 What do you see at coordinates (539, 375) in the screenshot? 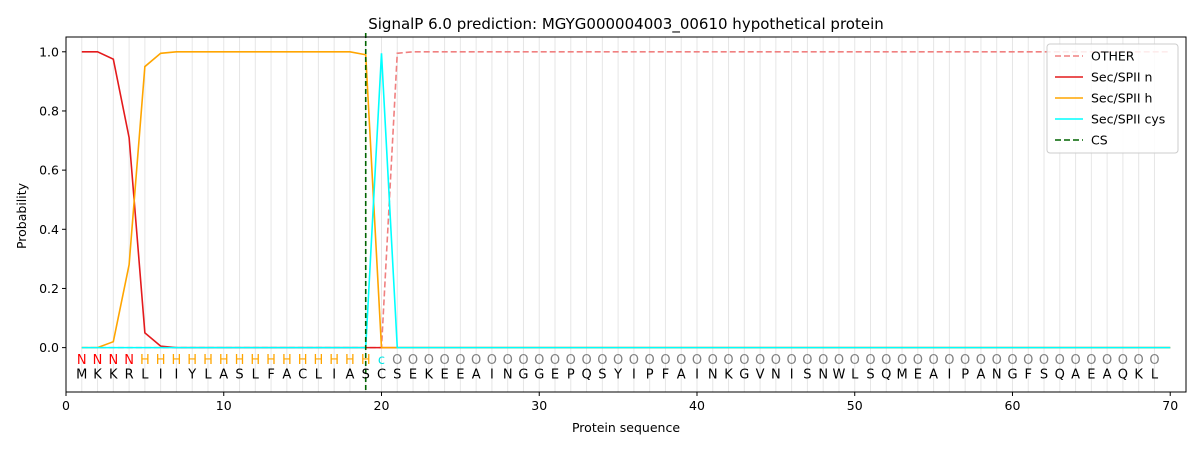
I see `sequence-residue: G` at bounding box center [539, 375].